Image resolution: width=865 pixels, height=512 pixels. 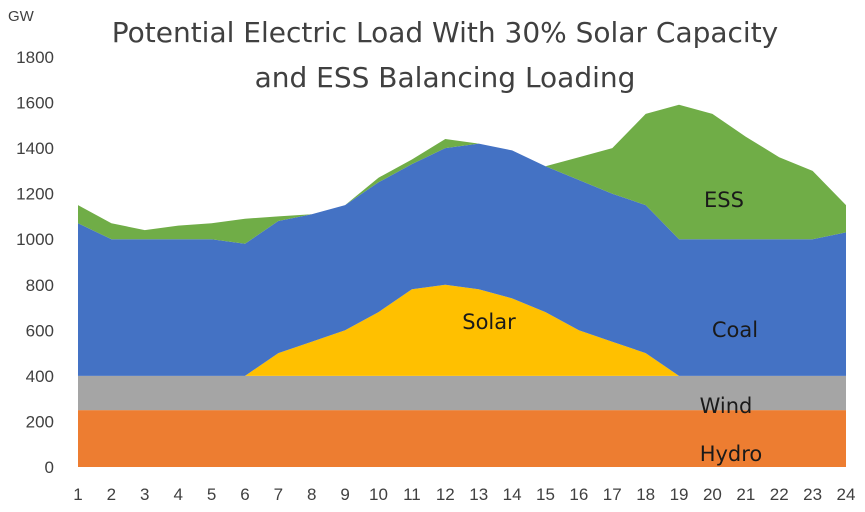 I want to click on series-label-solar: Solar, so click(x=489, y=322).